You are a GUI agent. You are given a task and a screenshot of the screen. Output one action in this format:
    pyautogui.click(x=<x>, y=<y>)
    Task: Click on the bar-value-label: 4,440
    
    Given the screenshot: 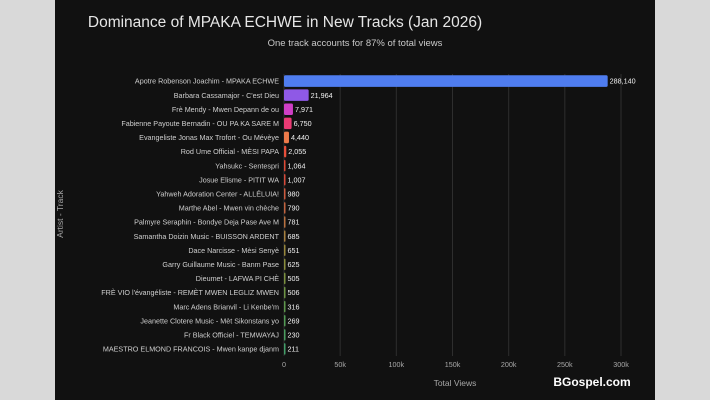 What is the action you would take?
    pyautogui.click(x=300, y=137)
    